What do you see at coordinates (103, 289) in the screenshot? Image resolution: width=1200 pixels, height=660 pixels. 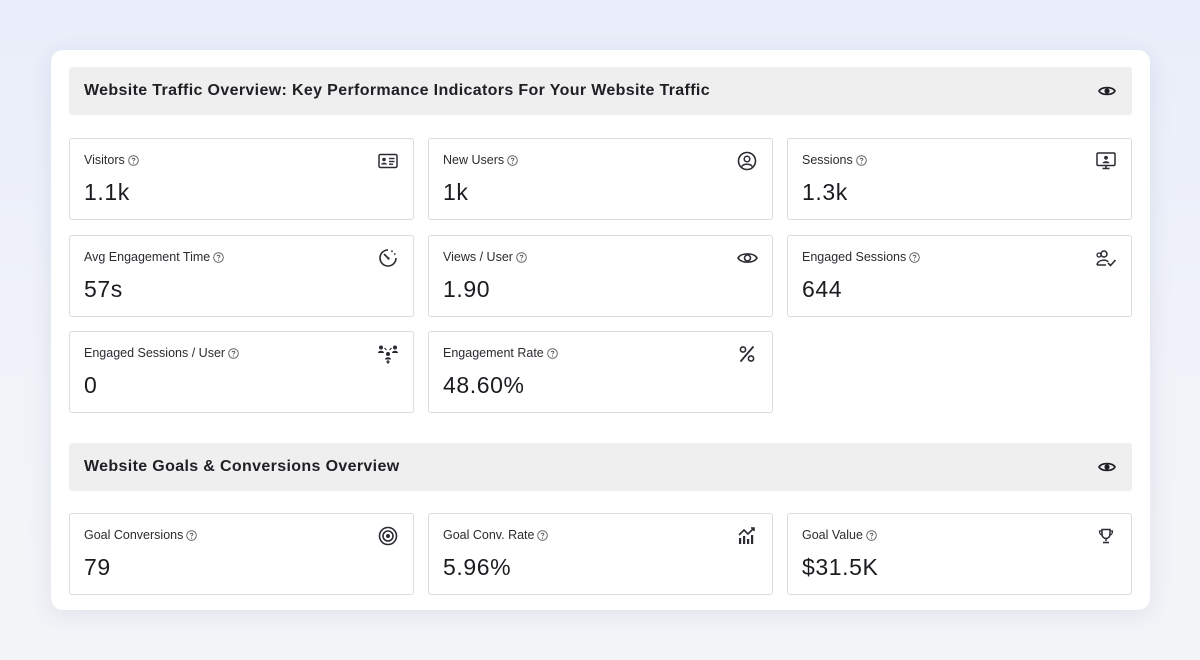 I see `metric-value: 57s` at bounding box center [103, 289].